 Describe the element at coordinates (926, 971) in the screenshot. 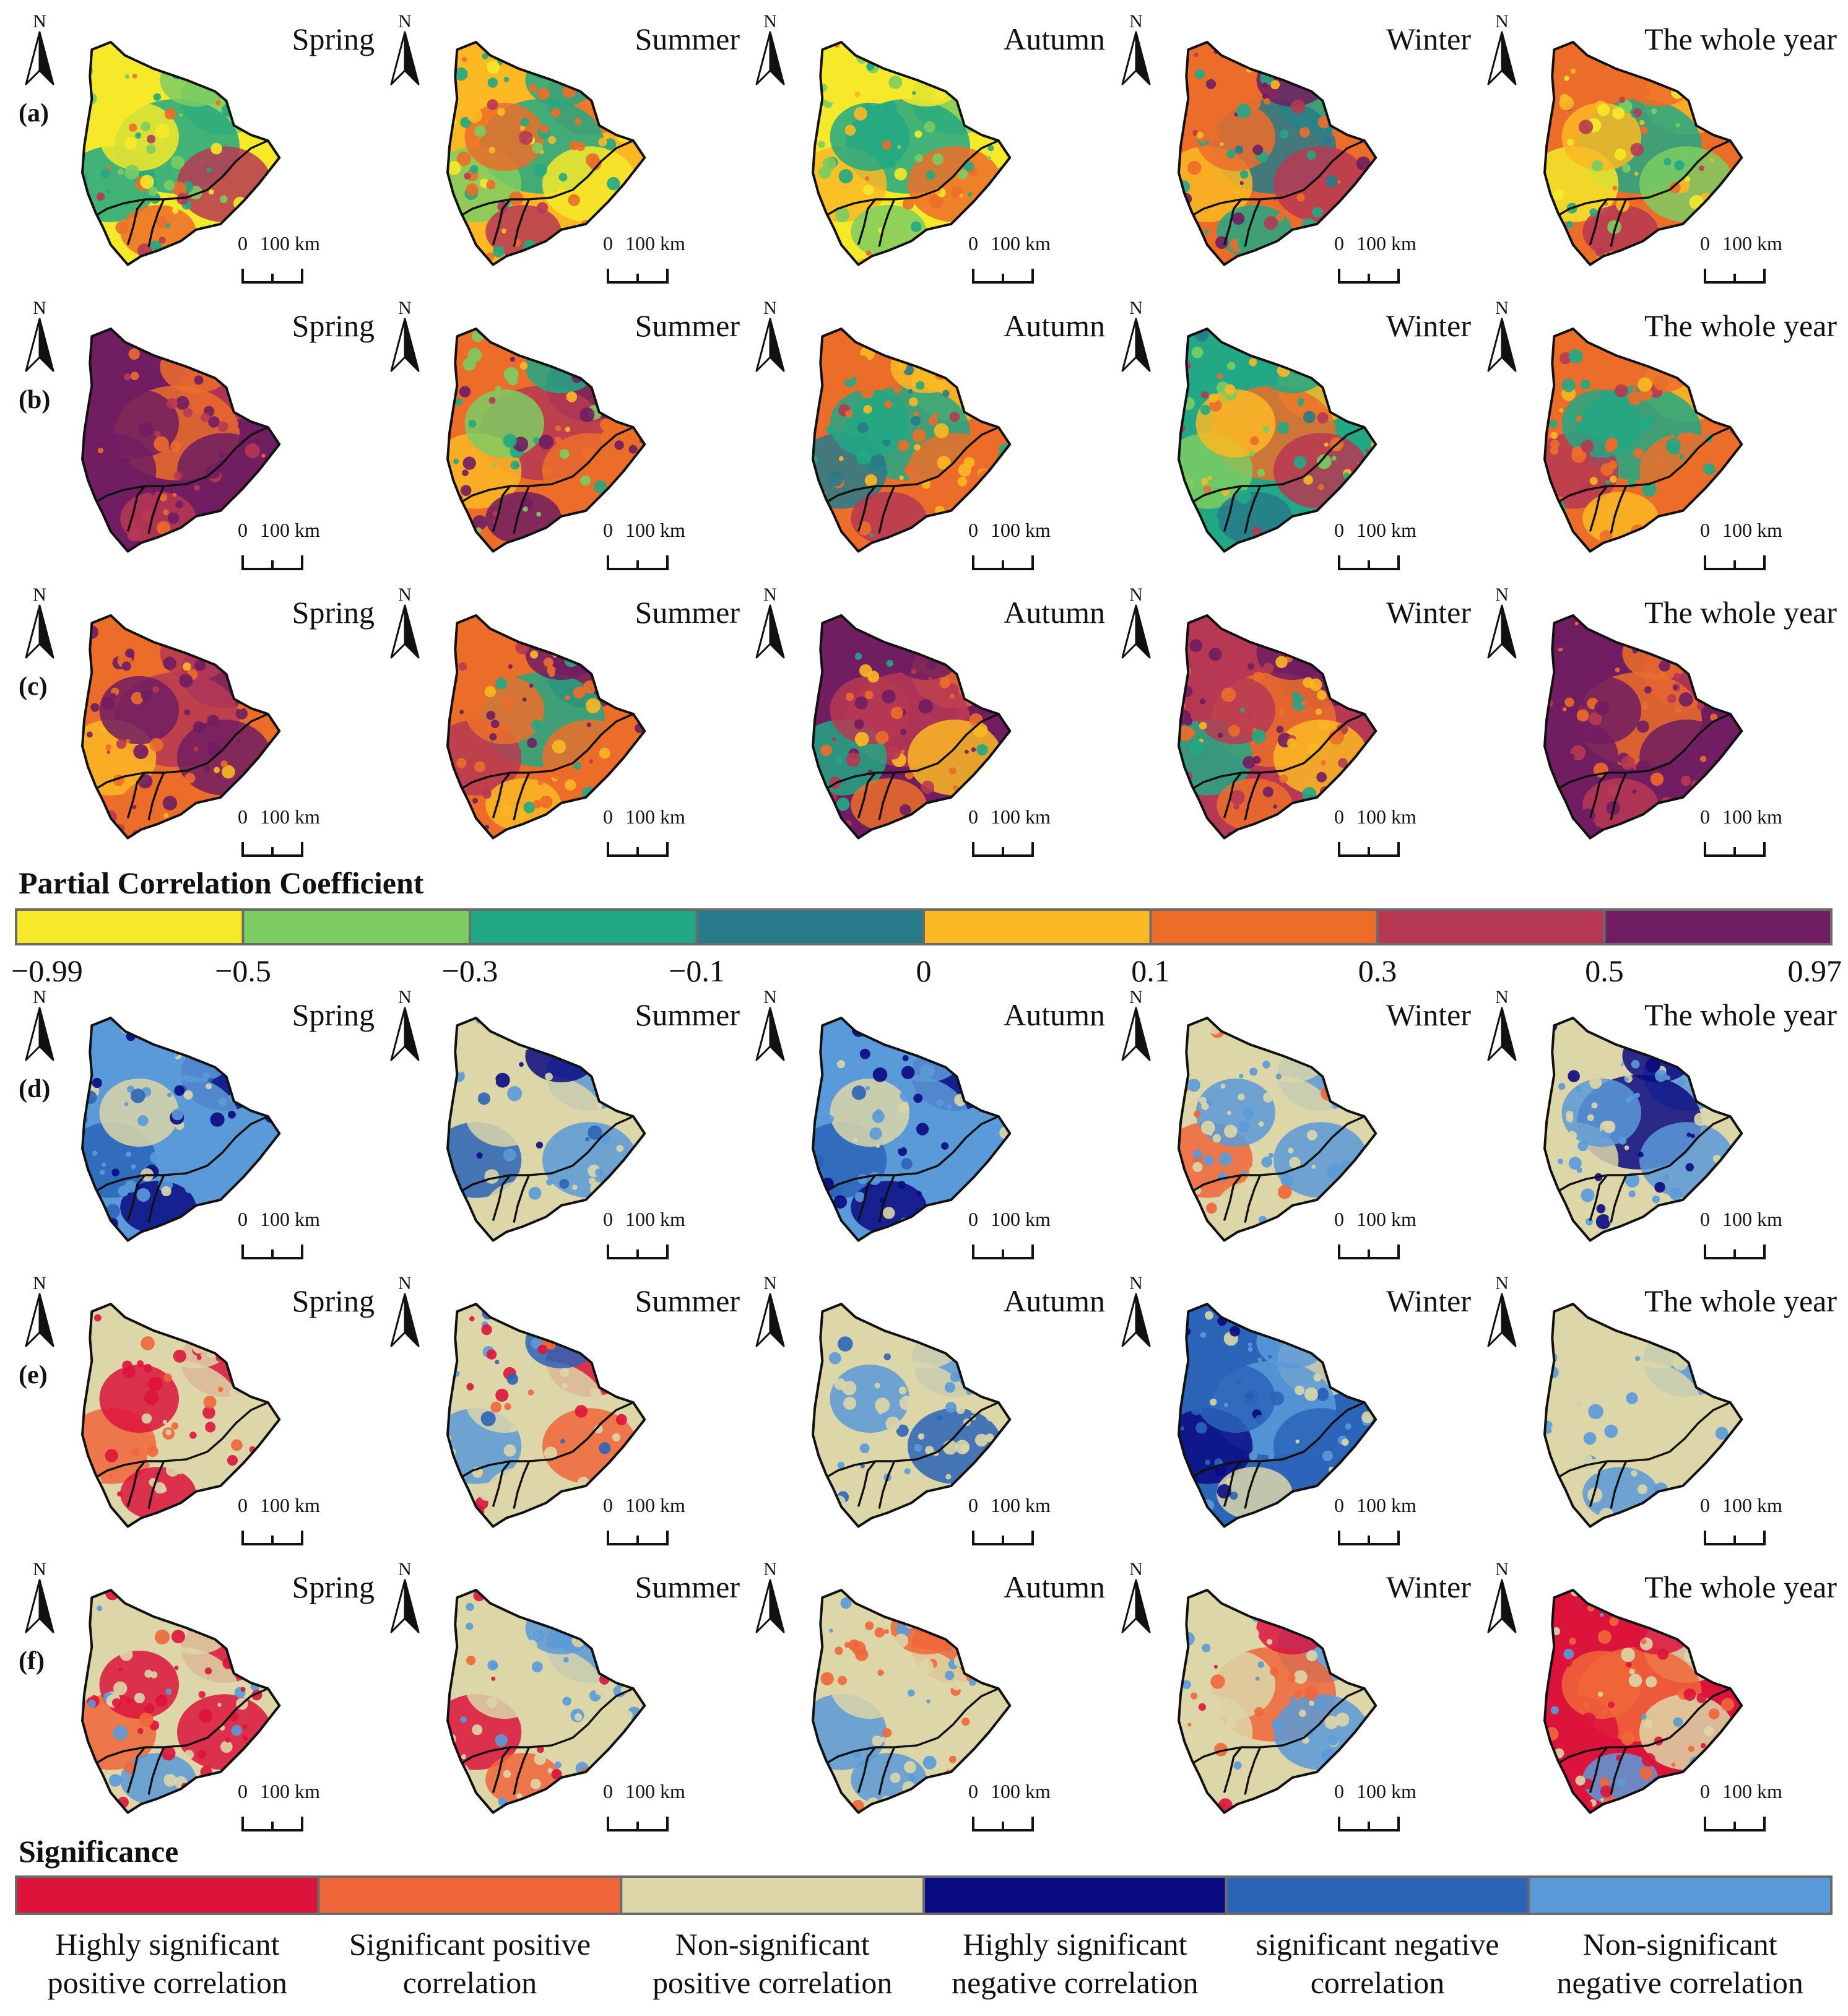

I see `partial-correlation-tick-labels: −0.99 −0.5 −0.3 −0.1 0 0.1 0.3 0.5 0.97` at that location.